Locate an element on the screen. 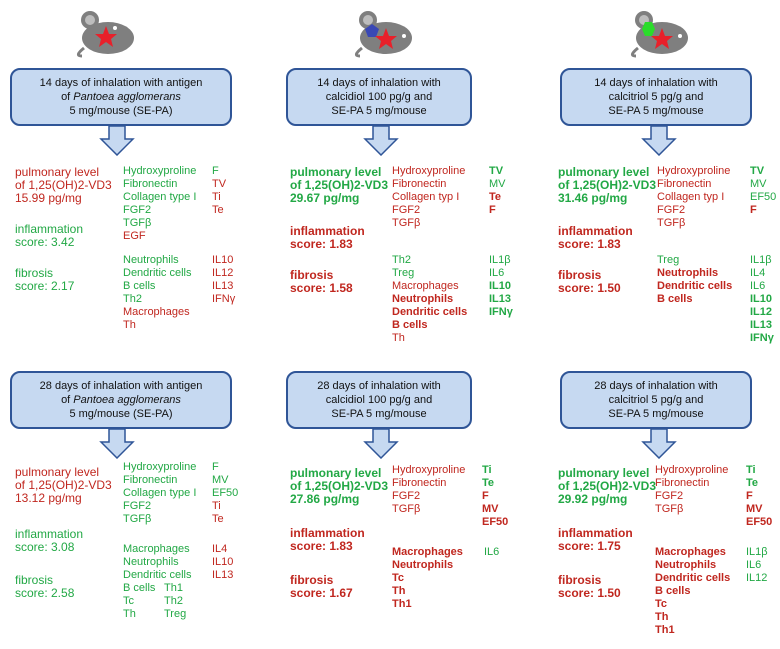 This screenshot has height=649, width=780. box-line: 28 days of inhalation with is located at coordinates (379, 386).